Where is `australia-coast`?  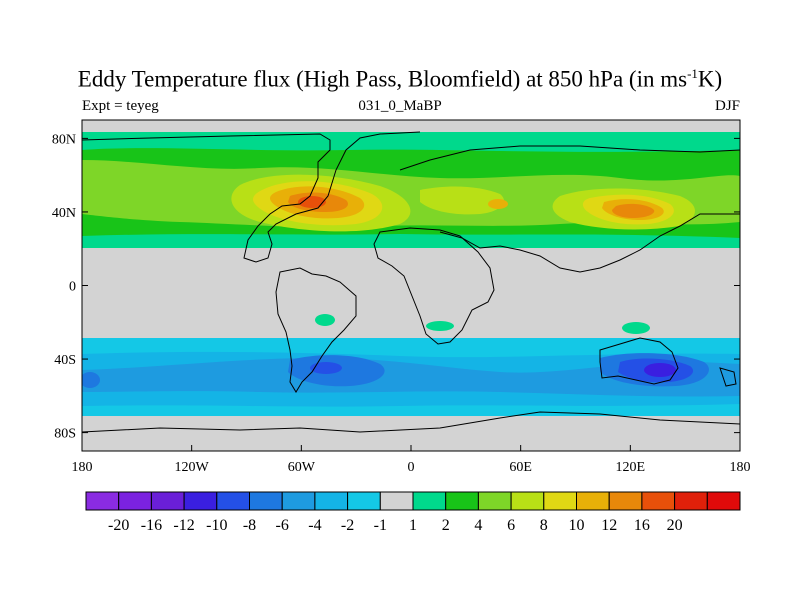
australia-coast is located at coordinates (639, 361).